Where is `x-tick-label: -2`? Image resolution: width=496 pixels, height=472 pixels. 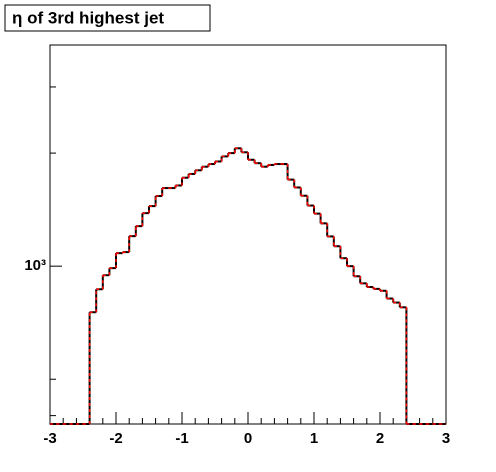
x-tick-label: -2 is located at coordinates (115, 438).